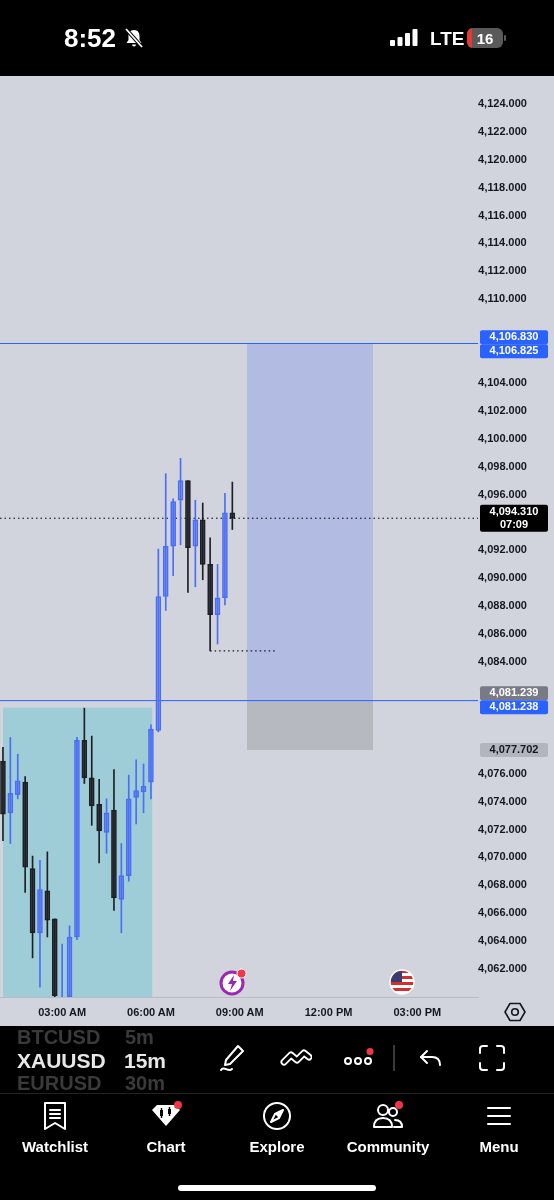  What do you see at coordinates (502, 577) in the screenshot?
I see `y-tick-label: 4,090.000` at bounding box center [502, 577].